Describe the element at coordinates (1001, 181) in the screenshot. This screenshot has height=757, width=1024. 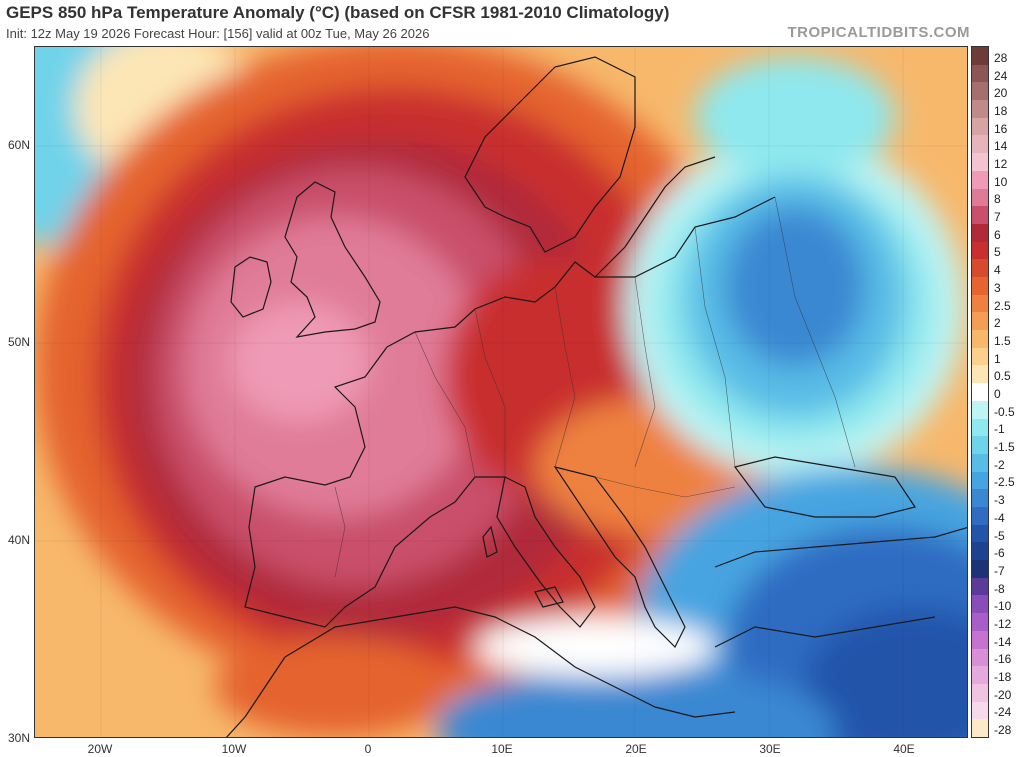
I see `colorbar-tick-label: 10` at that location.